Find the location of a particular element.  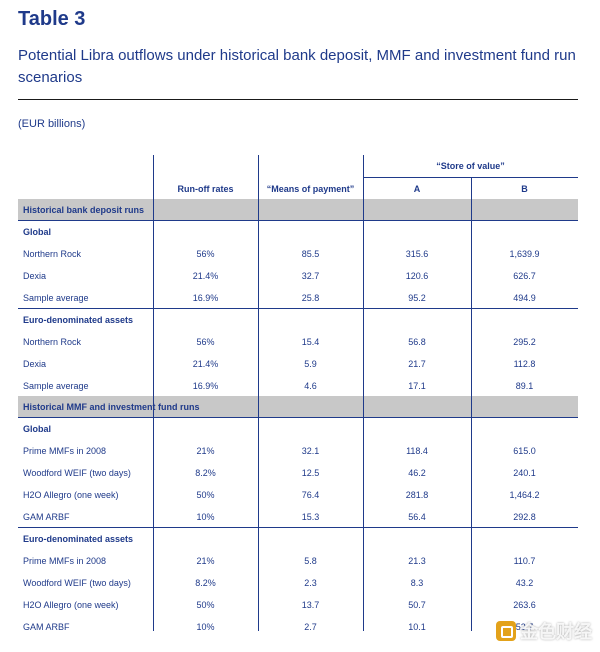

cell-value: 76.4 is located at coordinates (310, 495).